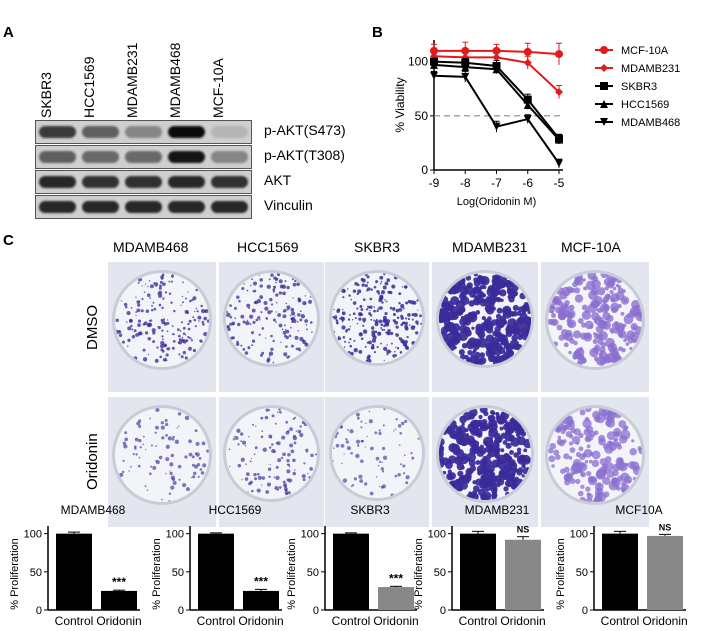 The height and width of the screenshot is (631, 714). I want to click on blot-band, so click(186, 182).